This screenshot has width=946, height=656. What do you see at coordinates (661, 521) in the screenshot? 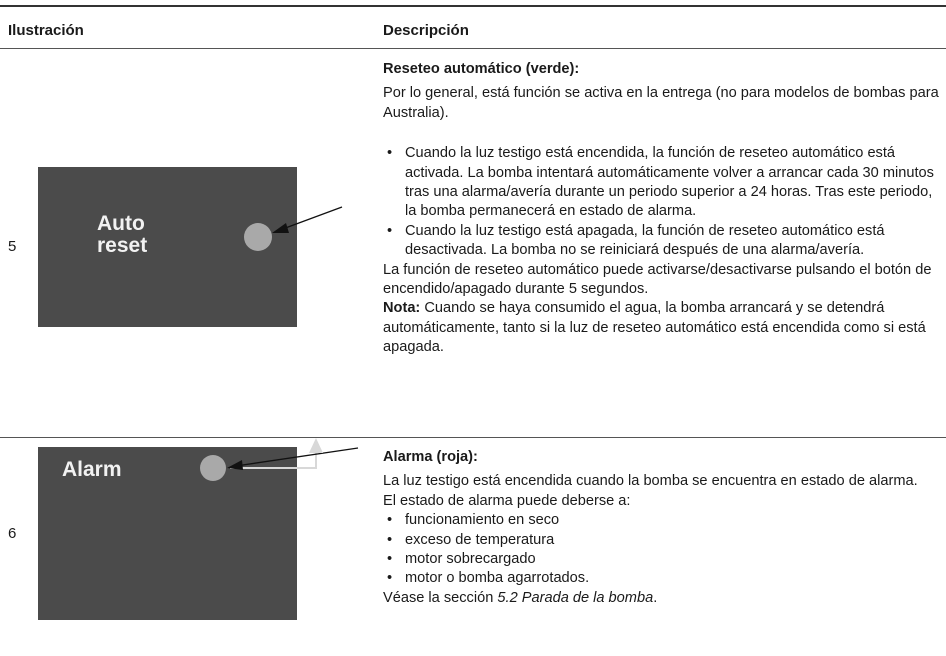
I see `bullet: funcionamiento en seco` at bounding box center [661, 521].